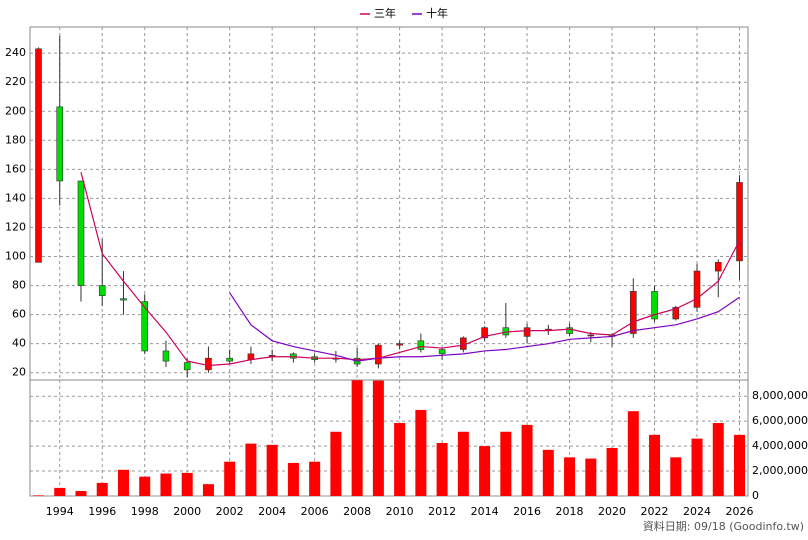 This screenshot has height=540, width=808. I want to click on x-tick-label: 2016, so click(527, 511).